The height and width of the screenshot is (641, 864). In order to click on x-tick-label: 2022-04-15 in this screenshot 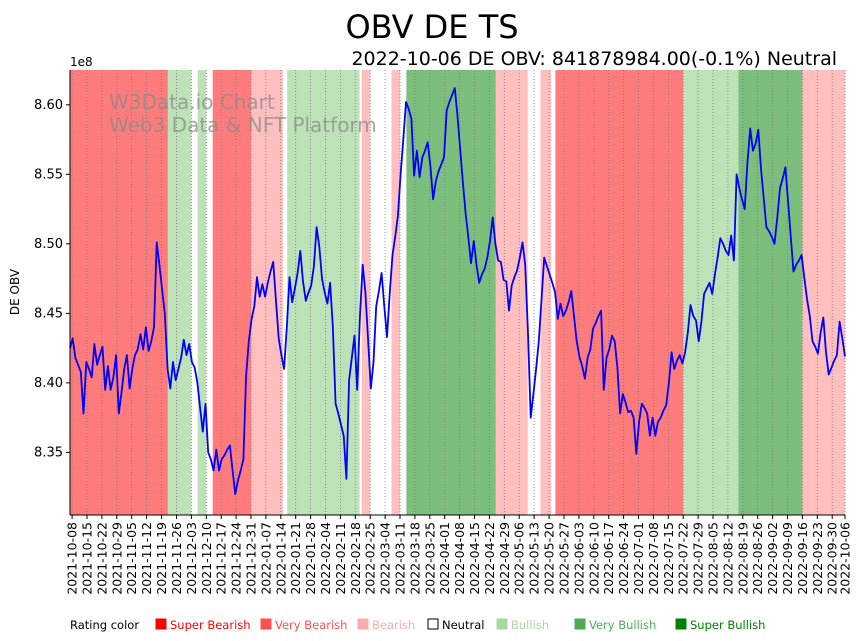, I will do `click(474, 558)`.